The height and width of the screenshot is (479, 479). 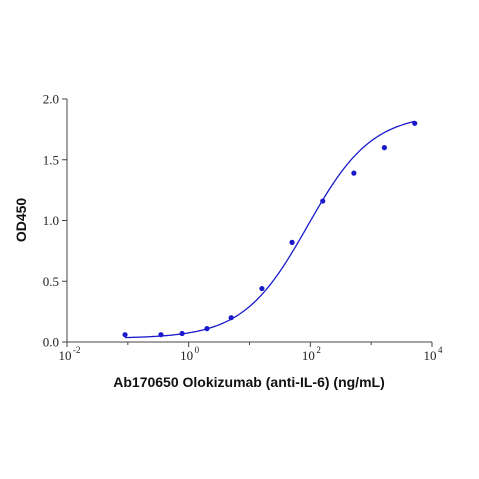 I want to click on x-tick-exponent: -2, so click(x=77, y=350).